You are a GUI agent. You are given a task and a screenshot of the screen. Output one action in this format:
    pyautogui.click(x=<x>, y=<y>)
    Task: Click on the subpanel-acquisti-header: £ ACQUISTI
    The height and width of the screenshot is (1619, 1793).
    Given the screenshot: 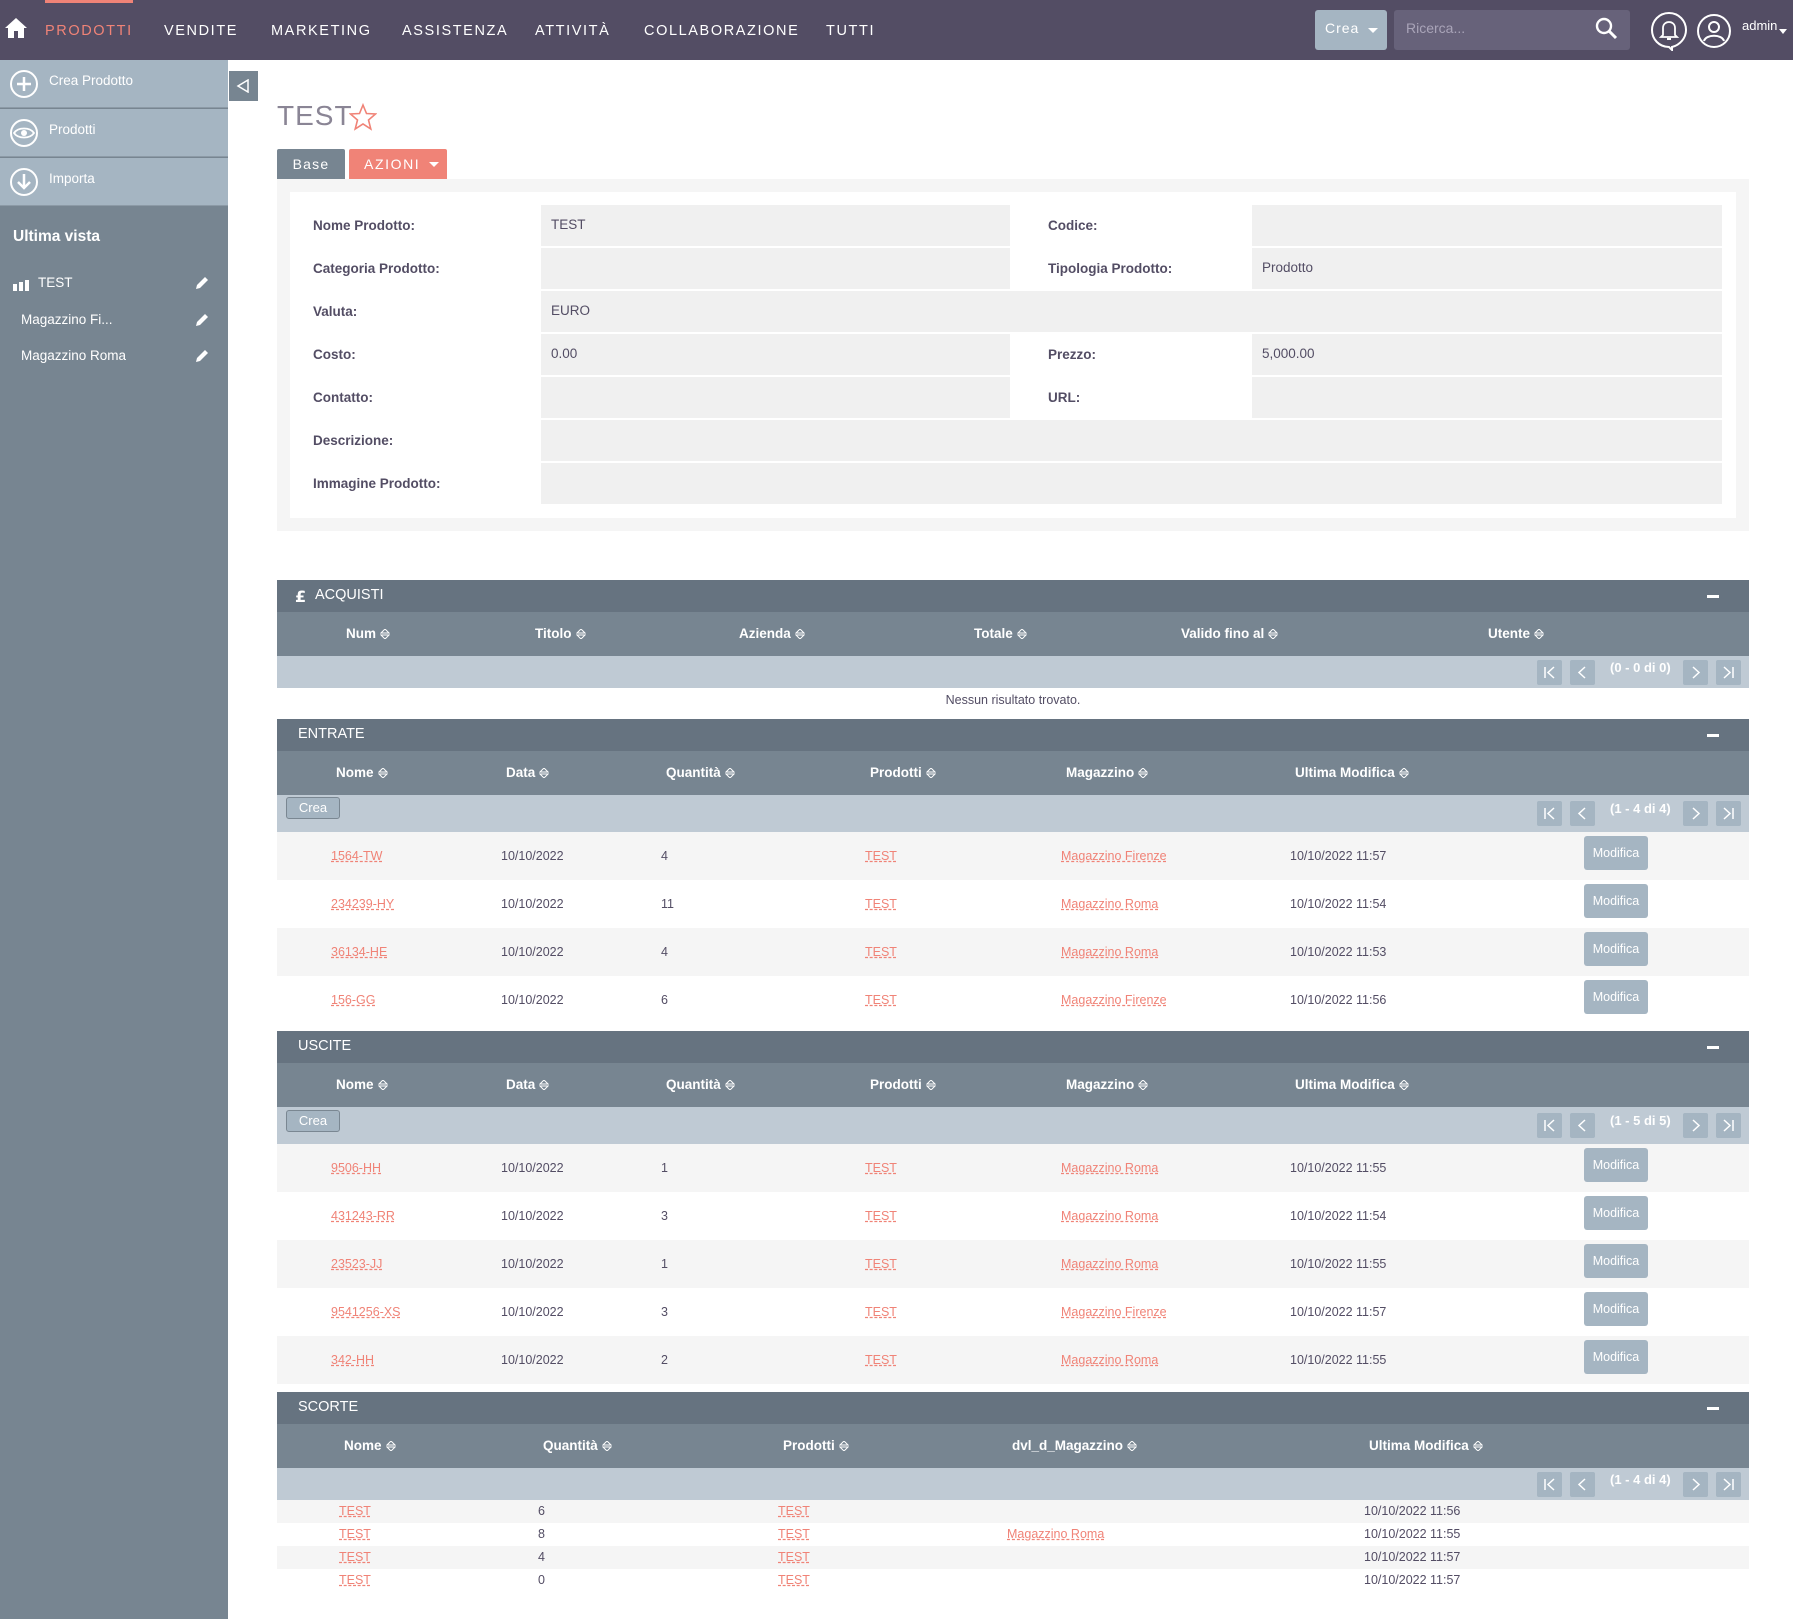 What is the action you would take?
    pyautogui.click(x=1013, y=596)
    